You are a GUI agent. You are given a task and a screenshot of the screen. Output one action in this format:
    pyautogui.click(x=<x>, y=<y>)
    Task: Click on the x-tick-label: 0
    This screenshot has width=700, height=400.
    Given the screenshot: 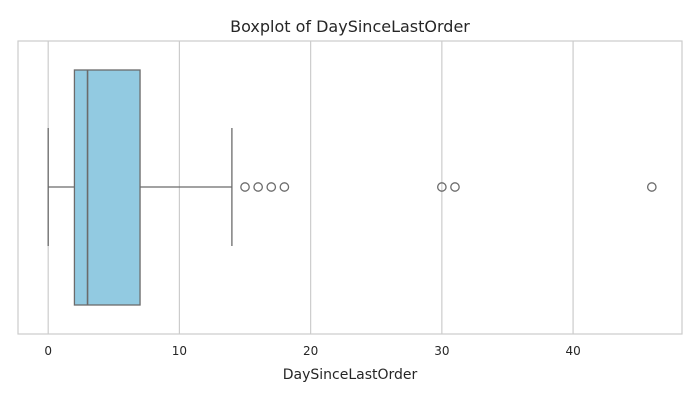 What is the action you would take?
    pyautogui.click(x=48, y=351)
    